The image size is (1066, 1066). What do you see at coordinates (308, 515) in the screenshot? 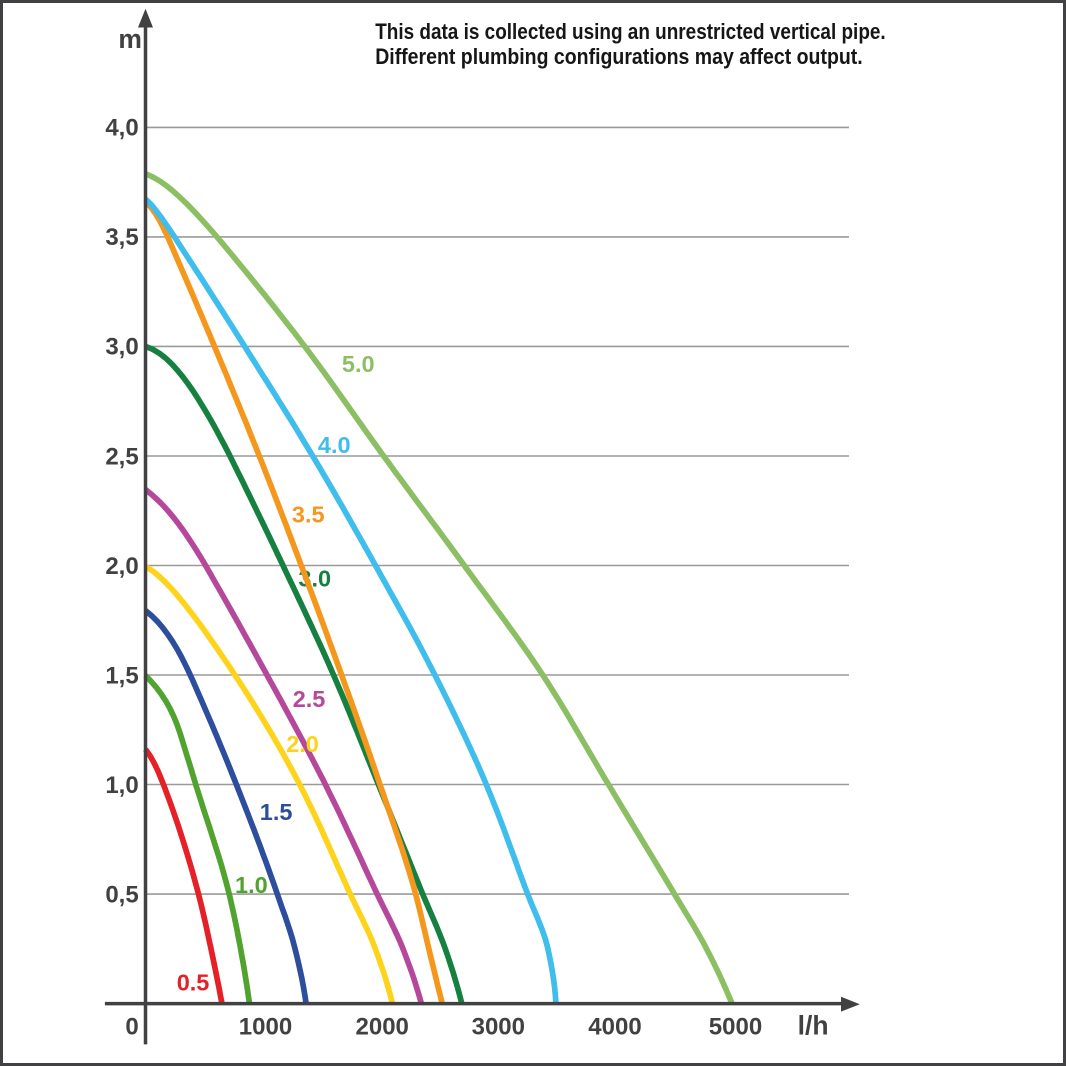
I see `svg-text: 3.5` at bounding box center [308, 515].